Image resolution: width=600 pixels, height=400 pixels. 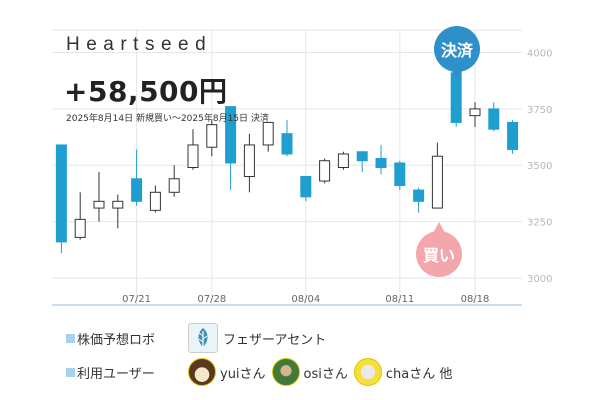 What do you see at coordinates (539, 110) in the screenshot?
I see `y-tick-label: 3750` at bounding box center [539, 110].